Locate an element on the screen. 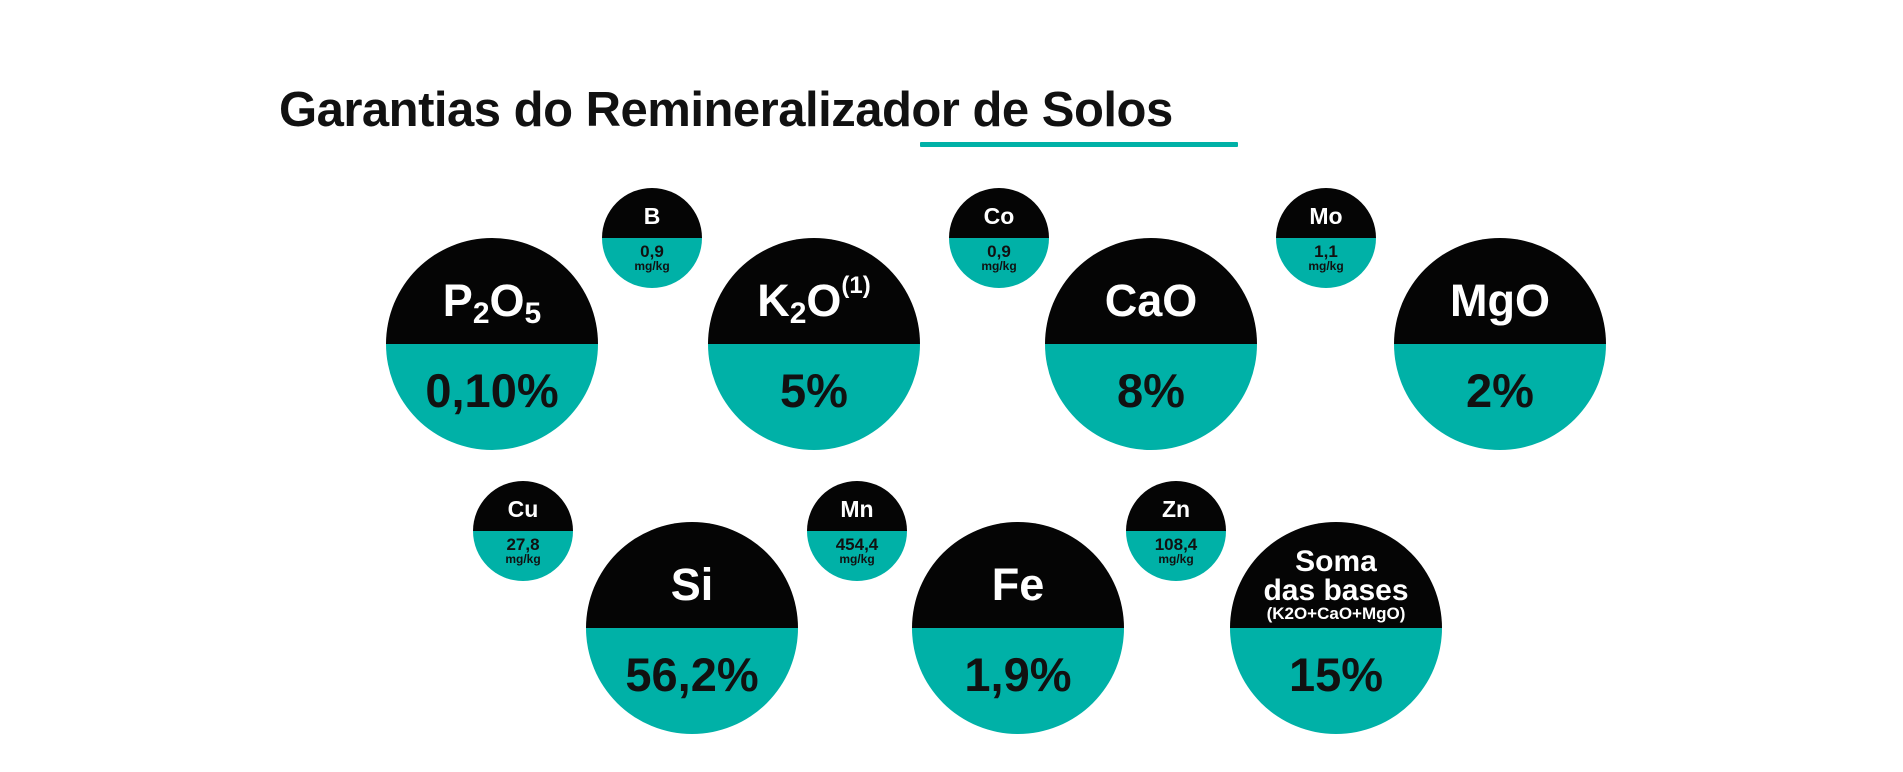 Image resolution: width=1903 pixels, height=772 pixels. page-title: Garantias do Remineralizador de Solos is located at coordinates (726, 110).